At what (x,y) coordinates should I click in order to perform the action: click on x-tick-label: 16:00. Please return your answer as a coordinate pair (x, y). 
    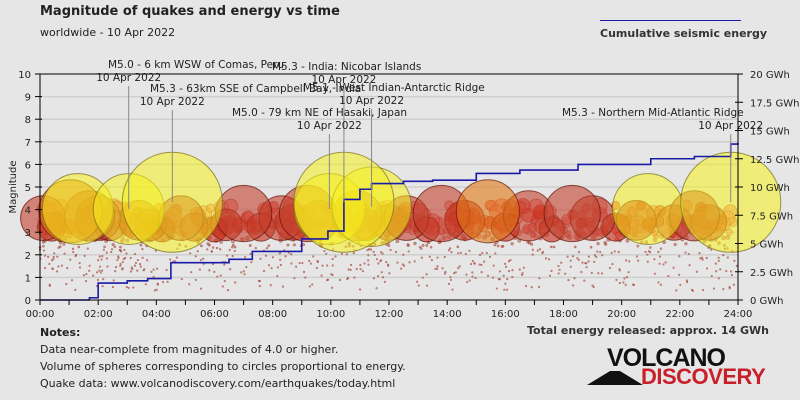
    Looking at the image, I should click on (505, 314).